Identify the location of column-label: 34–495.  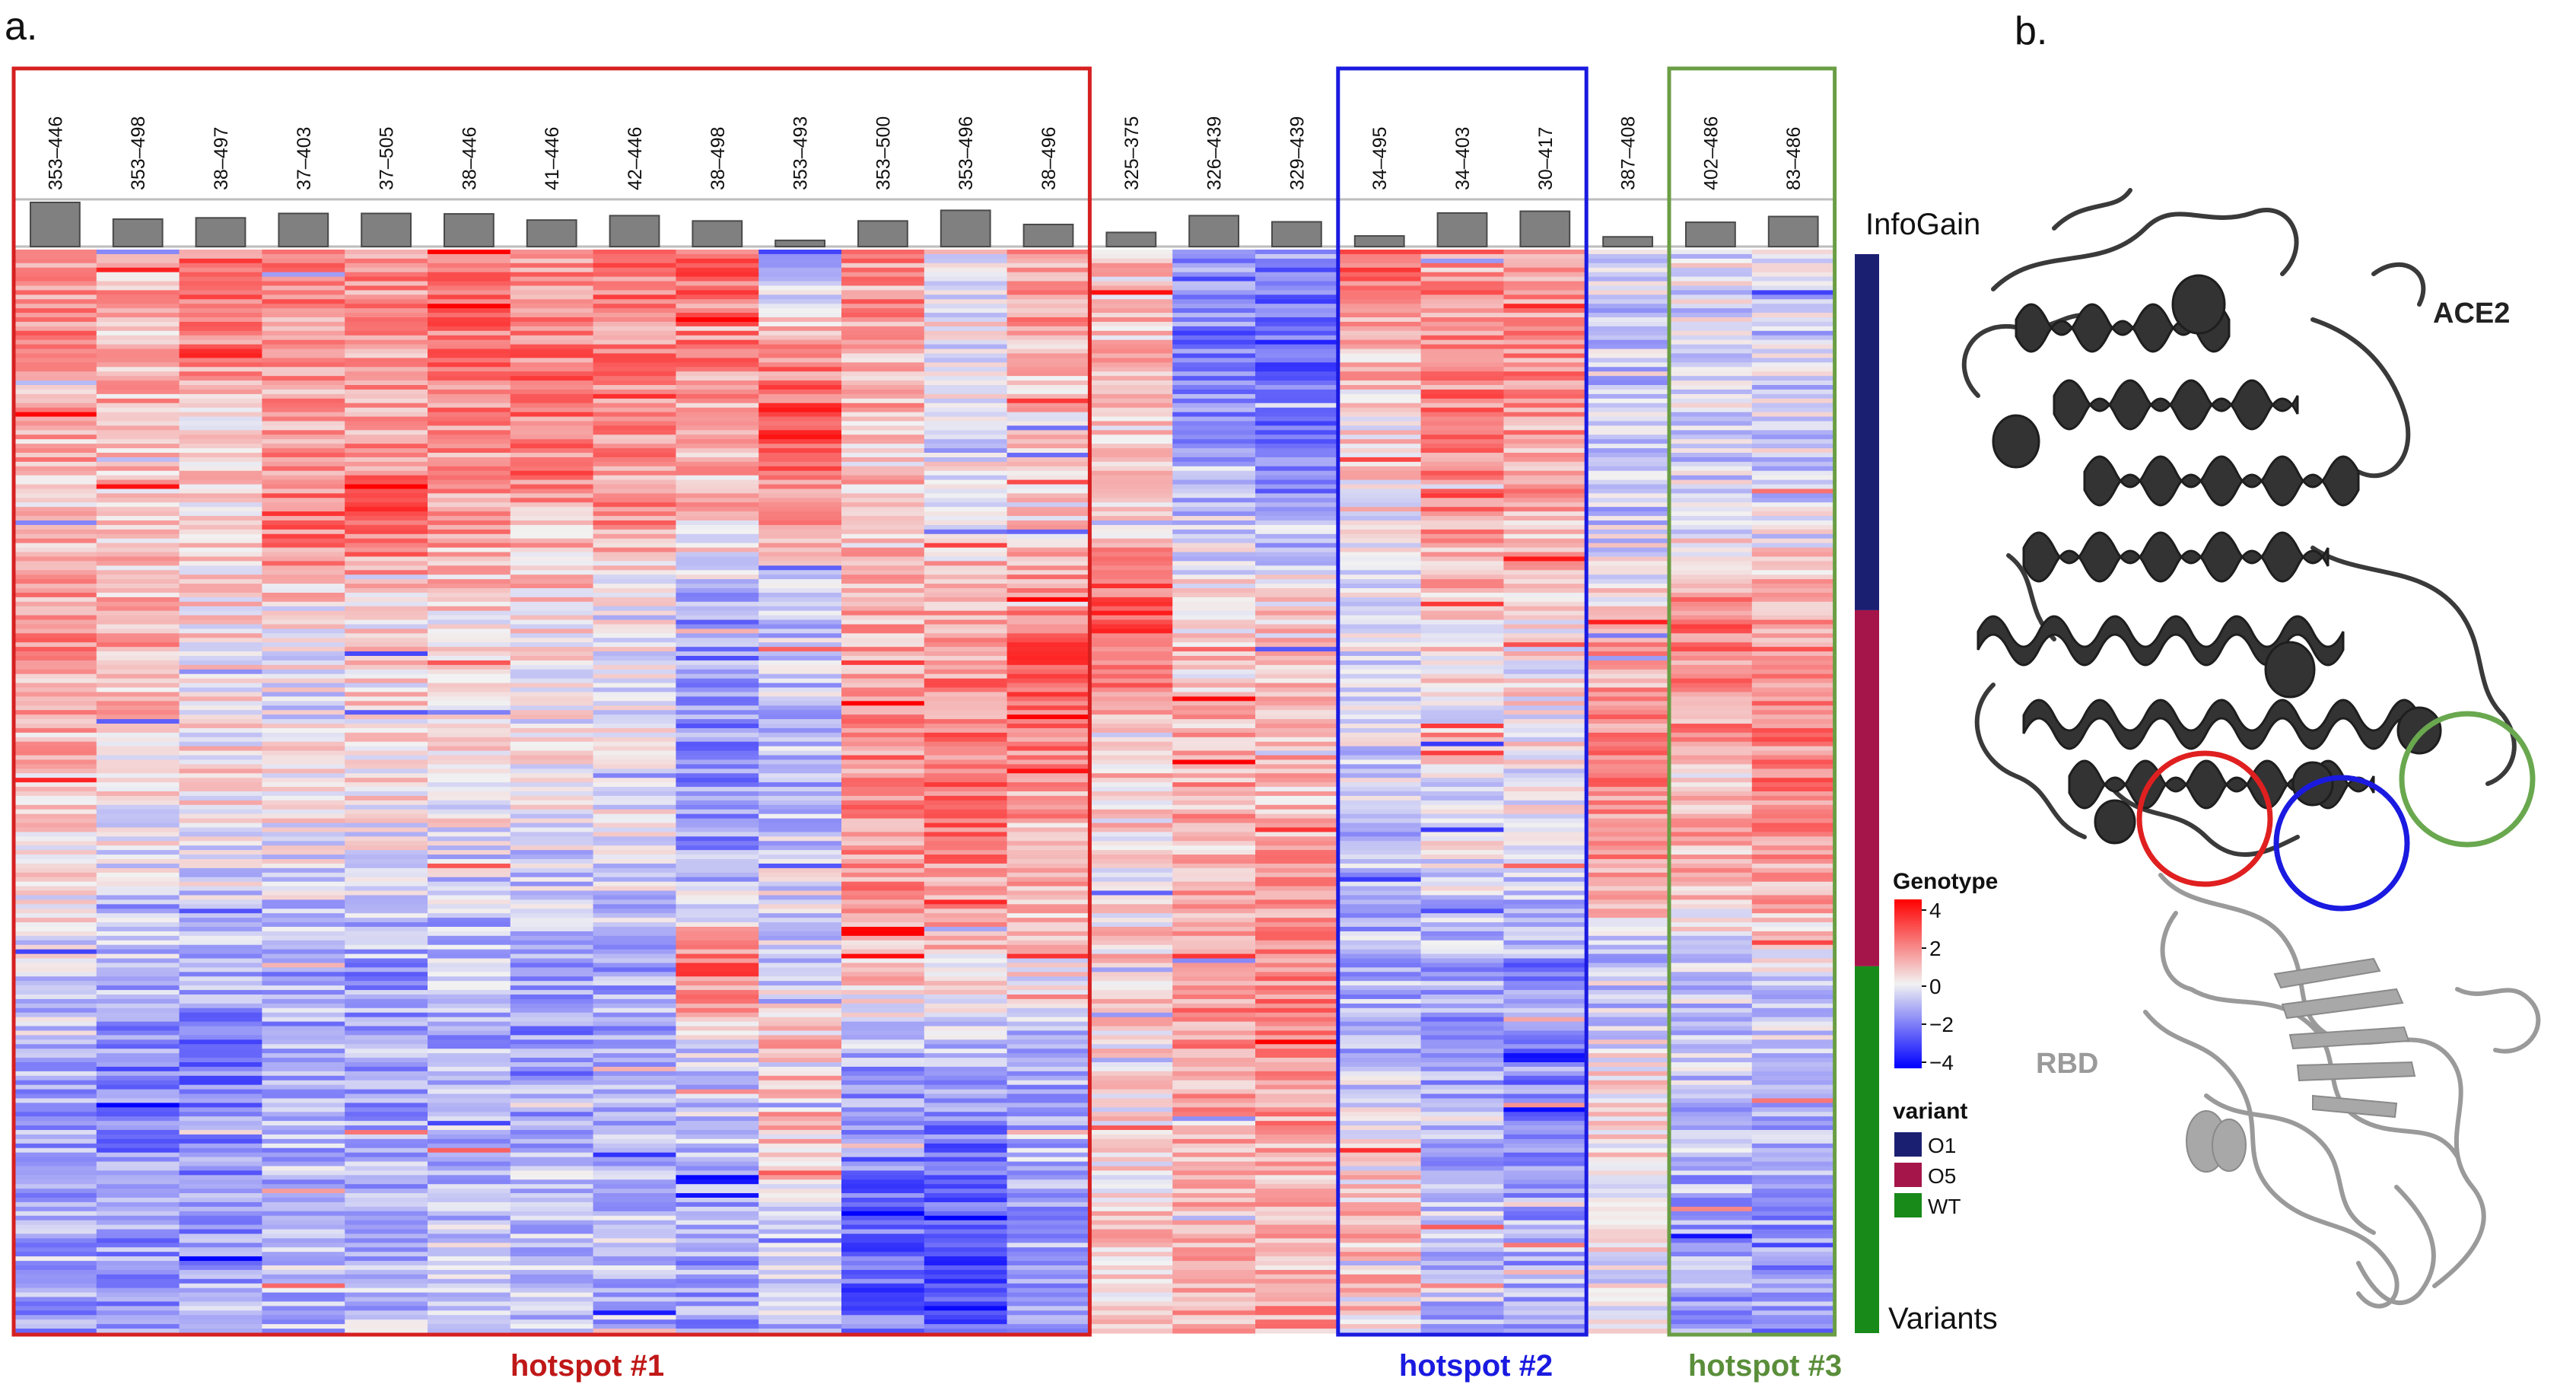
(1380, 158).